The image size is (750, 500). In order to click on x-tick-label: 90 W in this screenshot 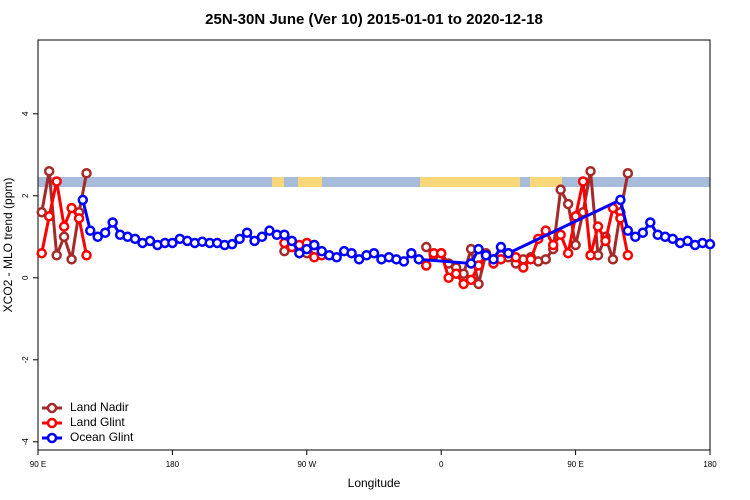, I will do `click(306, 464)`.